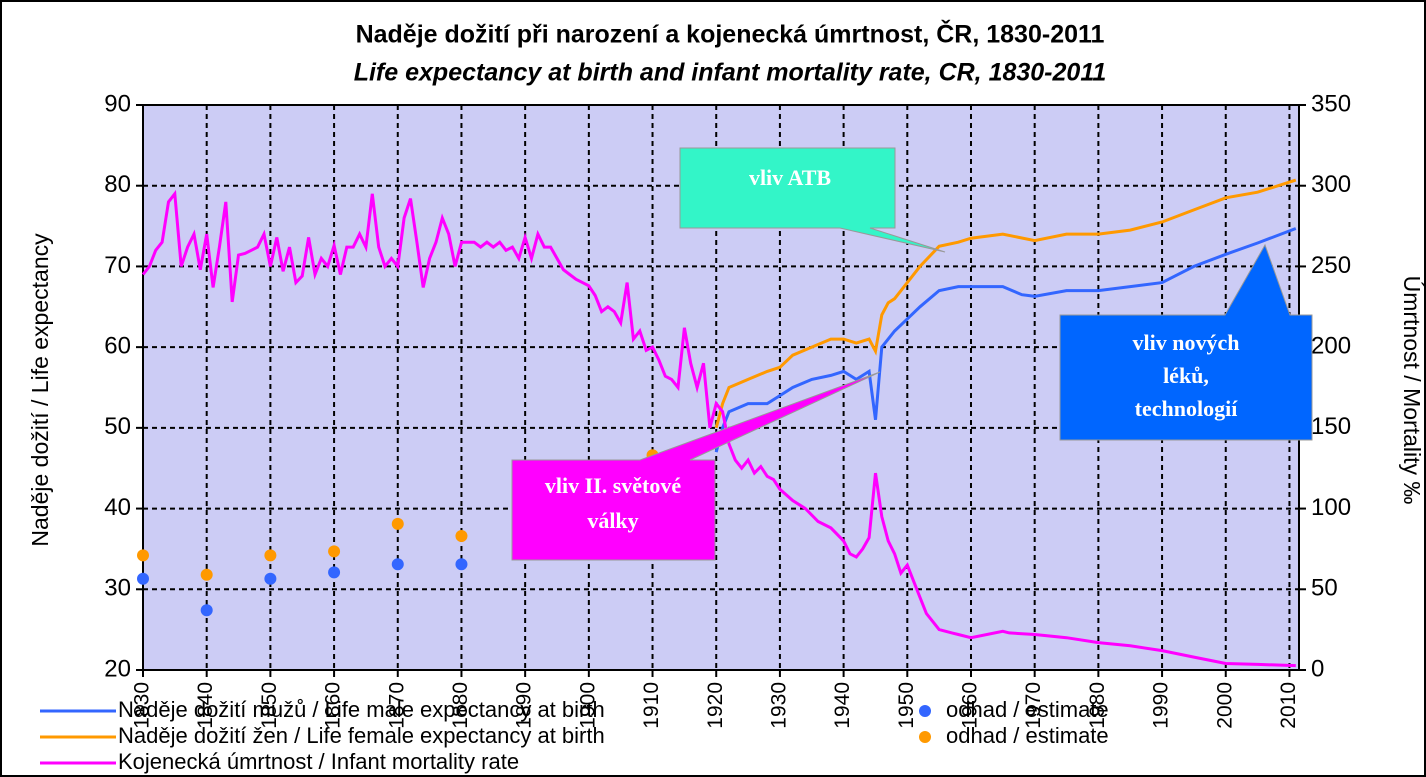  Describe the element at coordinates (333, 705) in the screenshot. I see `x-tick-label: 1860` at that location.